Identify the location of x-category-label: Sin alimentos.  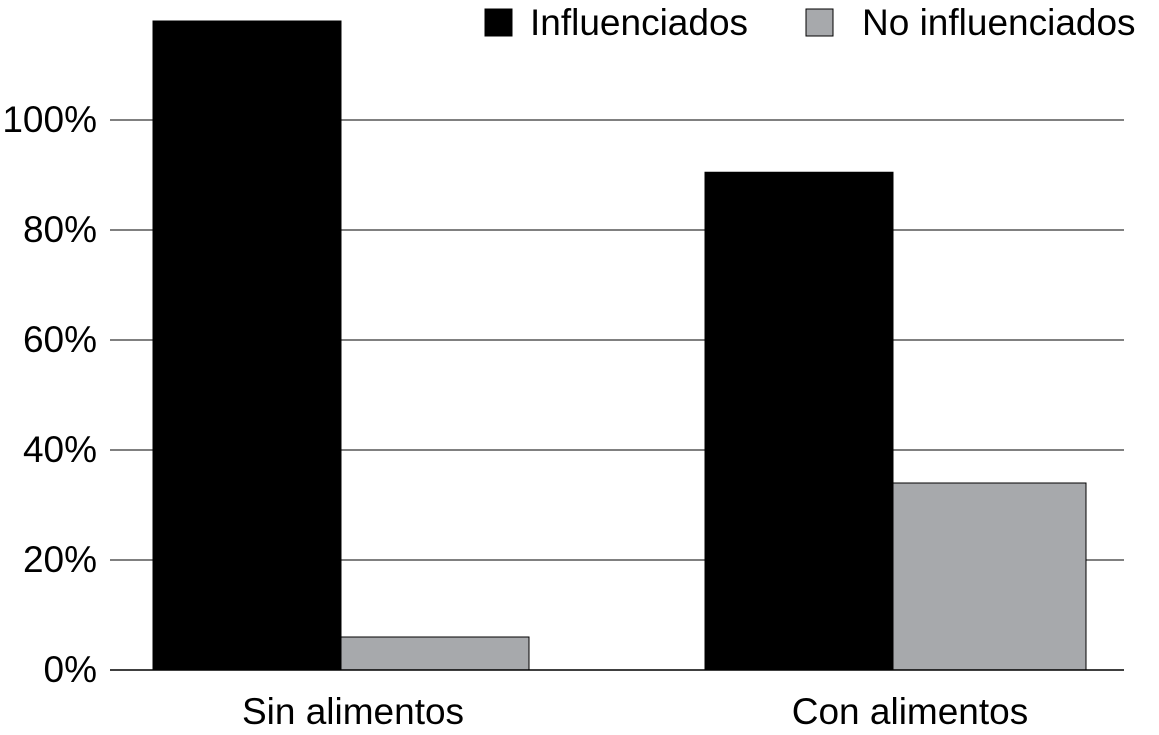
(353, 711).